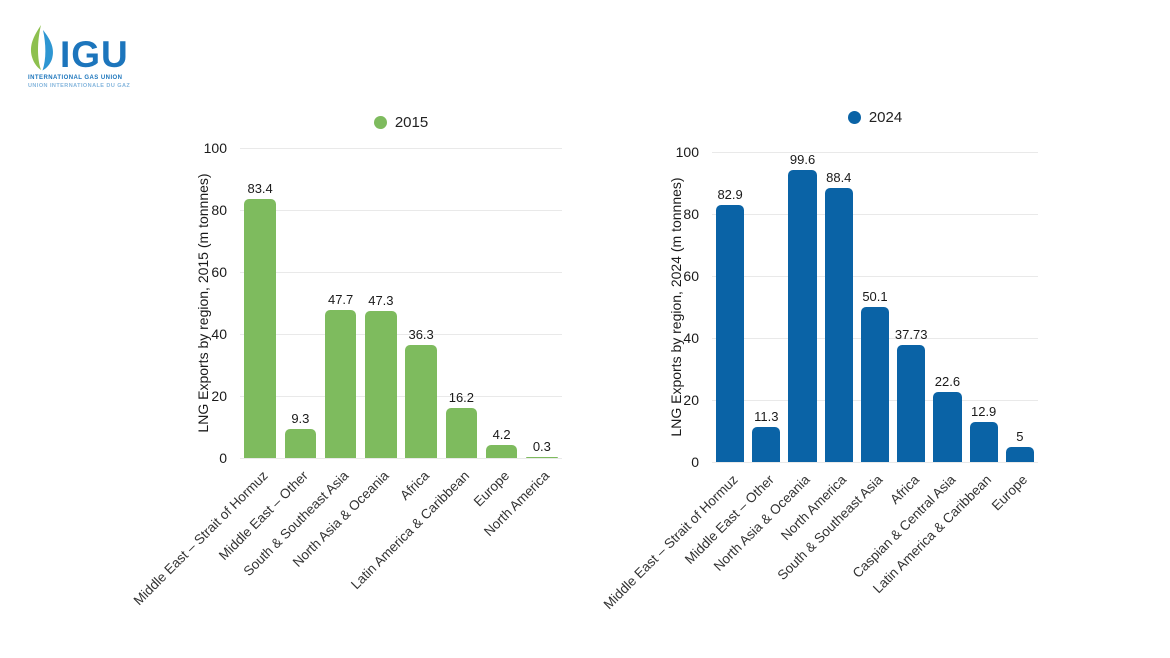 The image size is (1170, 658). Describe the element at coordinates (340, 300) in the screenshot. I see `bar-value-label: 47.7` at that location.